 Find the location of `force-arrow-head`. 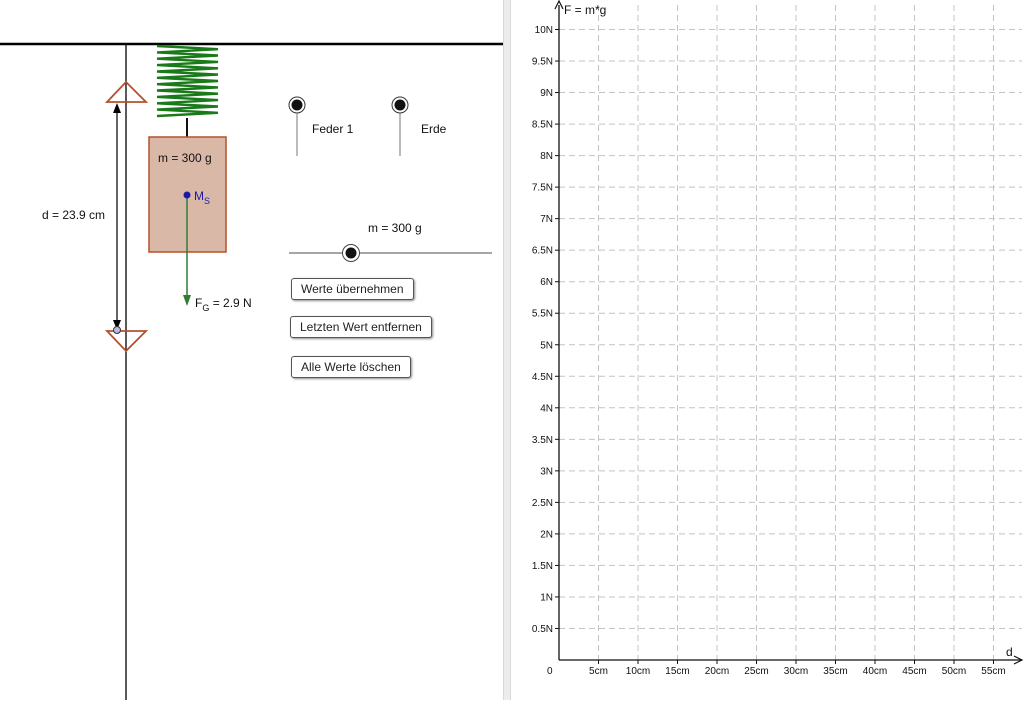

force-arrow-head is located at coordinates (187, 300).